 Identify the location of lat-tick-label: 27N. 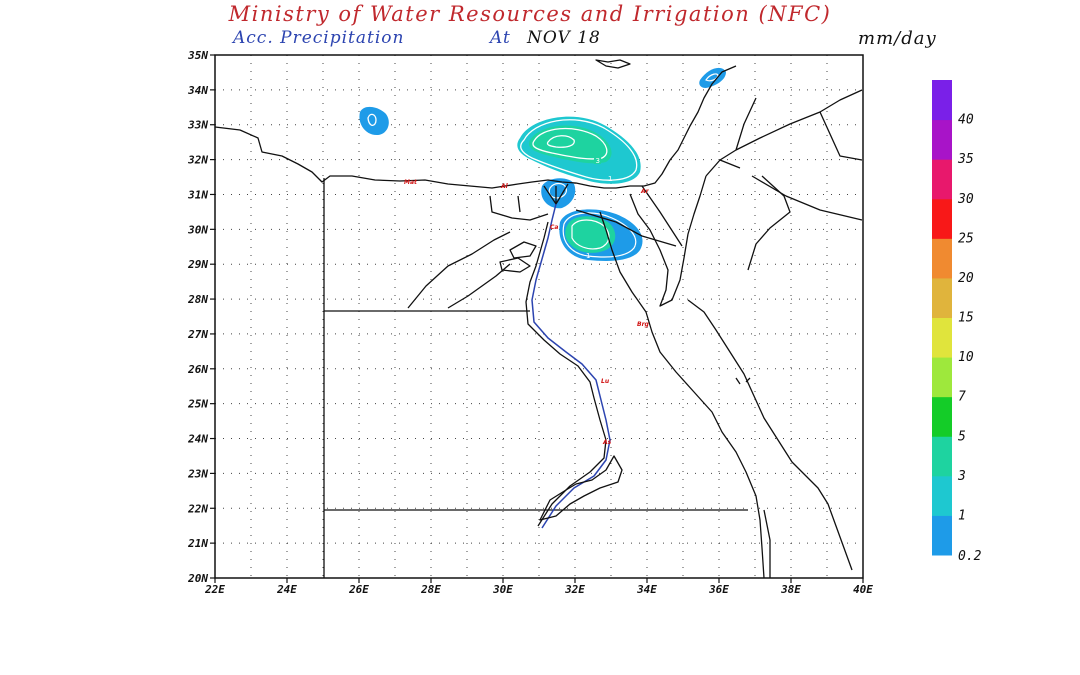
(197, 334).